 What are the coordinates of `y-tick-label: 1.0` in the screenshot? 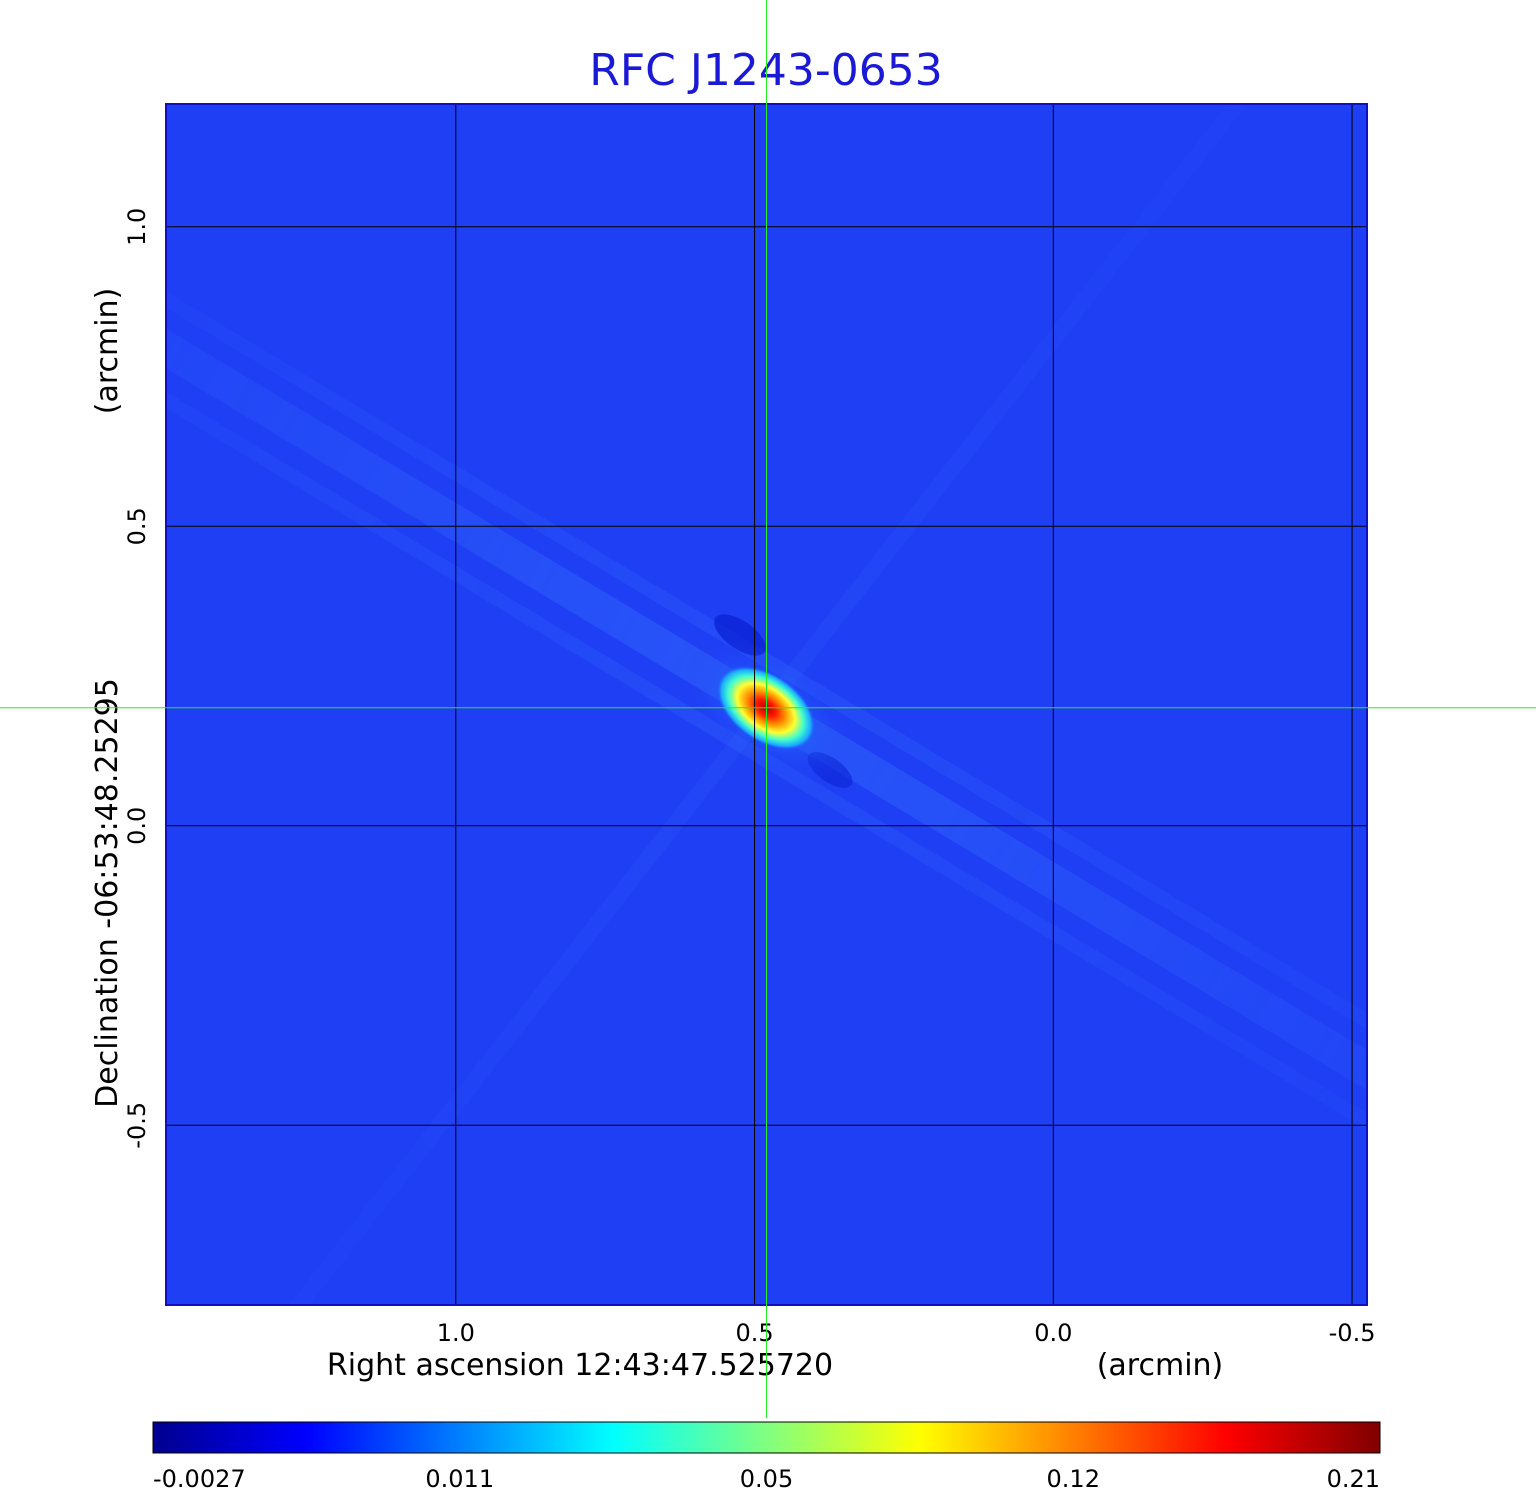 It's located at (137, 227).